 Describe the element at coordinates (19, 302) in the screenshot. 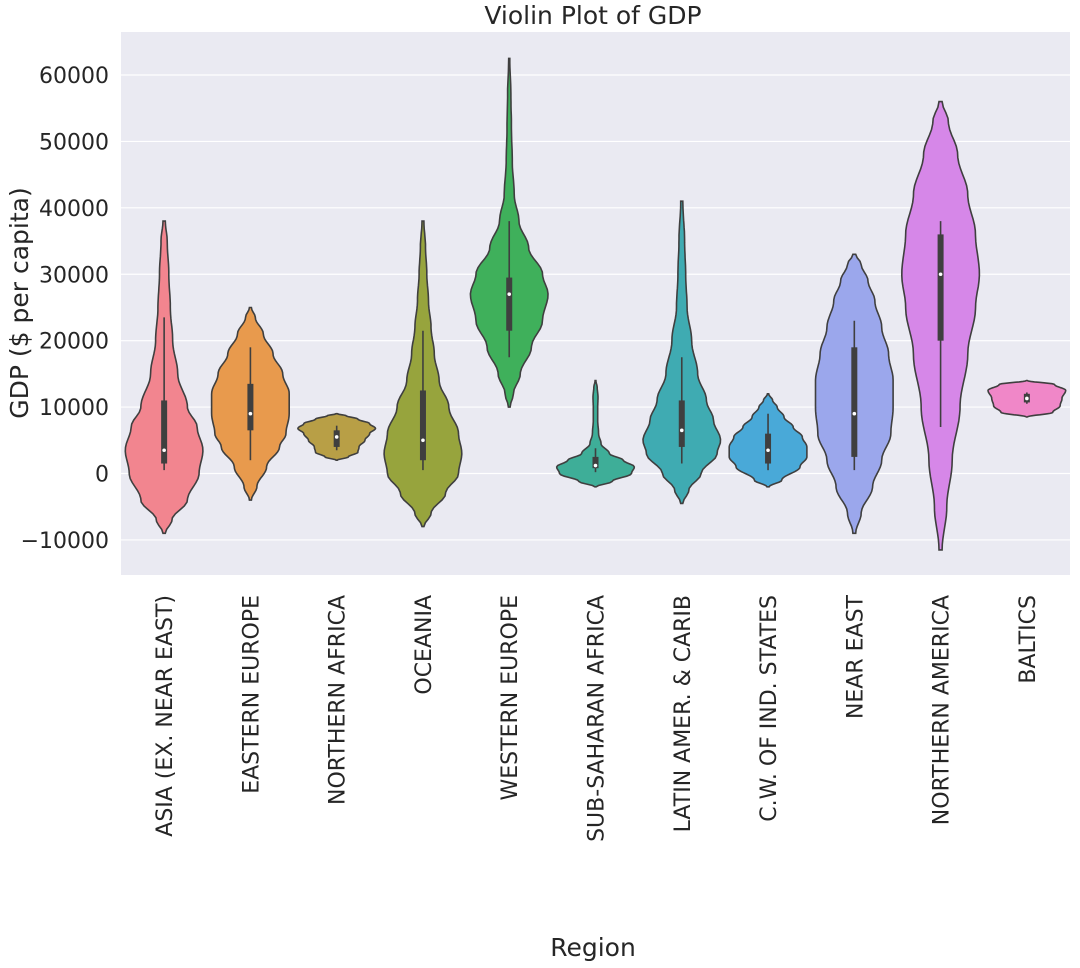

I see `y-axis-title: GDP ($ per capita)` at that location.